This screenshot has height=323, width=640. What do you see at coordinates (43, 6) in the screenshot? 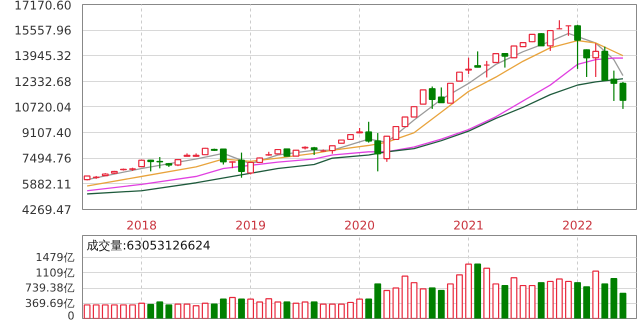
I see `y-tick-label: 17170.60` at bounding box center [43, 6].